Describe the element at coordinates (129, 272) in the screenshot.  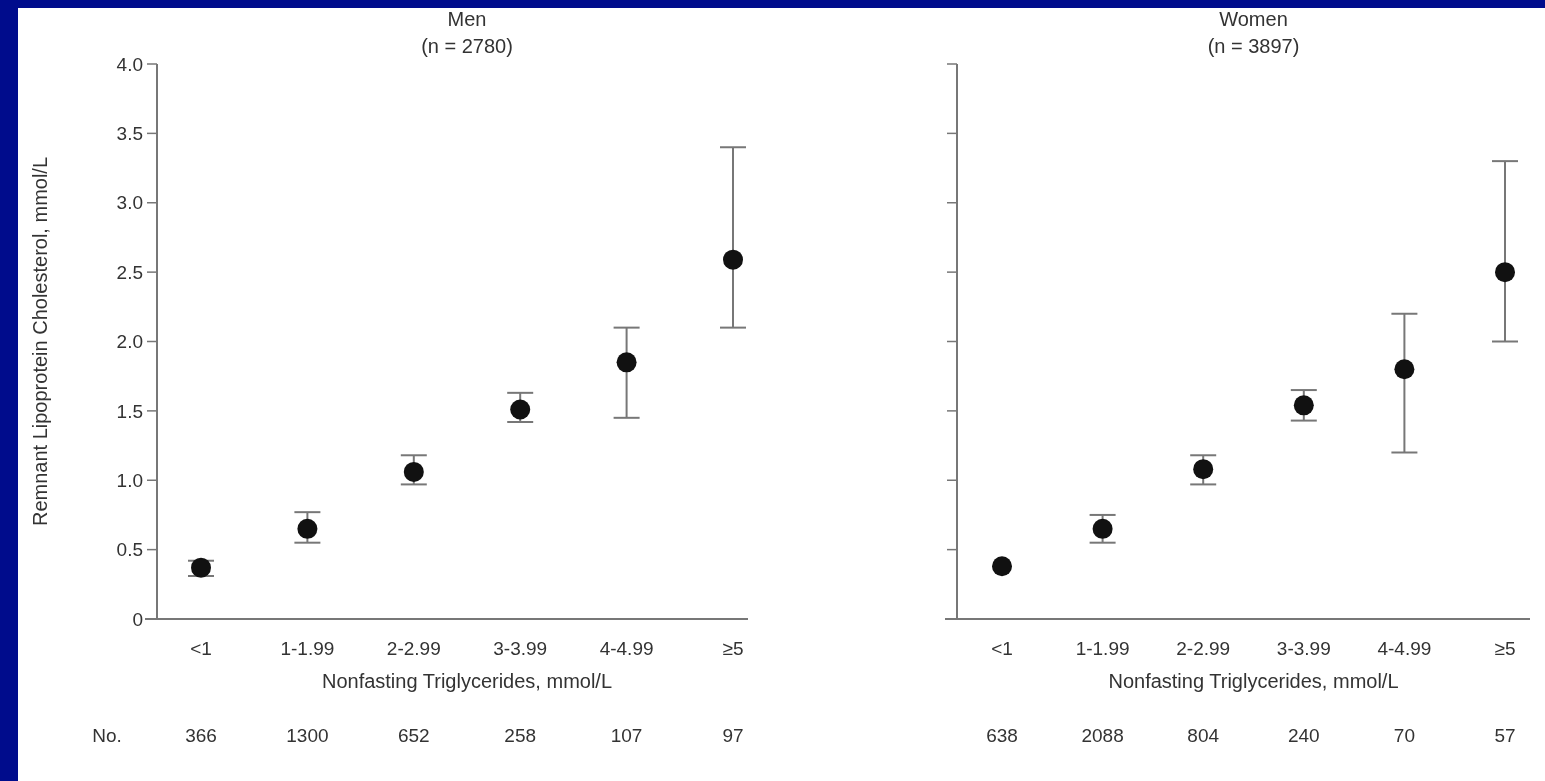
I see `y-tick-label: 2.5` at that location.